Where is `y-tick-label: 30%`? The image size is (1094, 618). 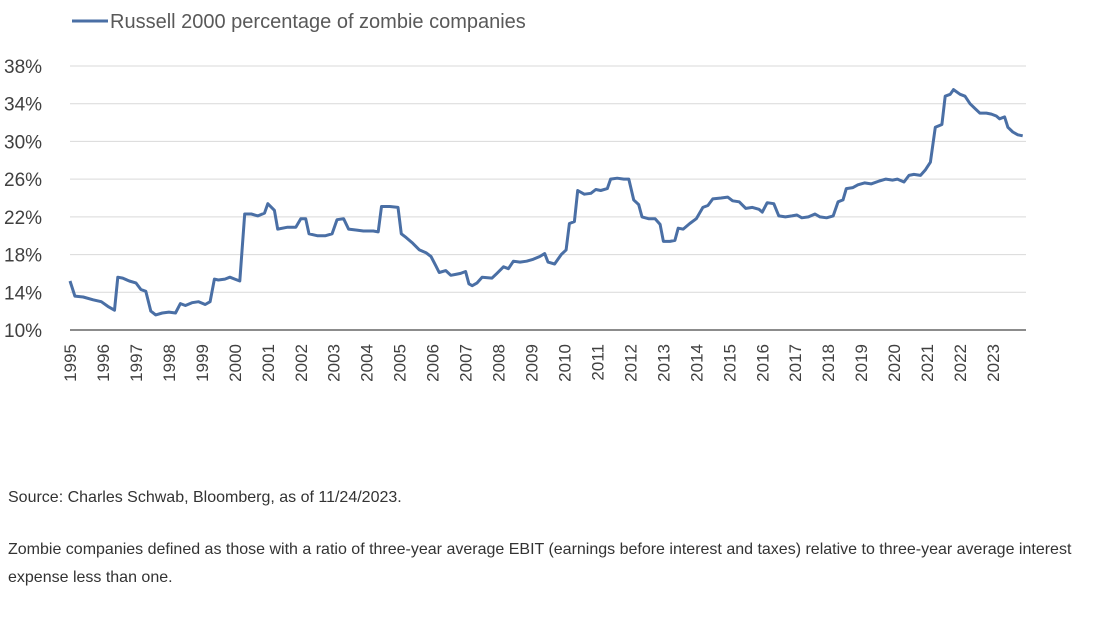 y-tick-label: 30% is located at coordinates (23, 142).